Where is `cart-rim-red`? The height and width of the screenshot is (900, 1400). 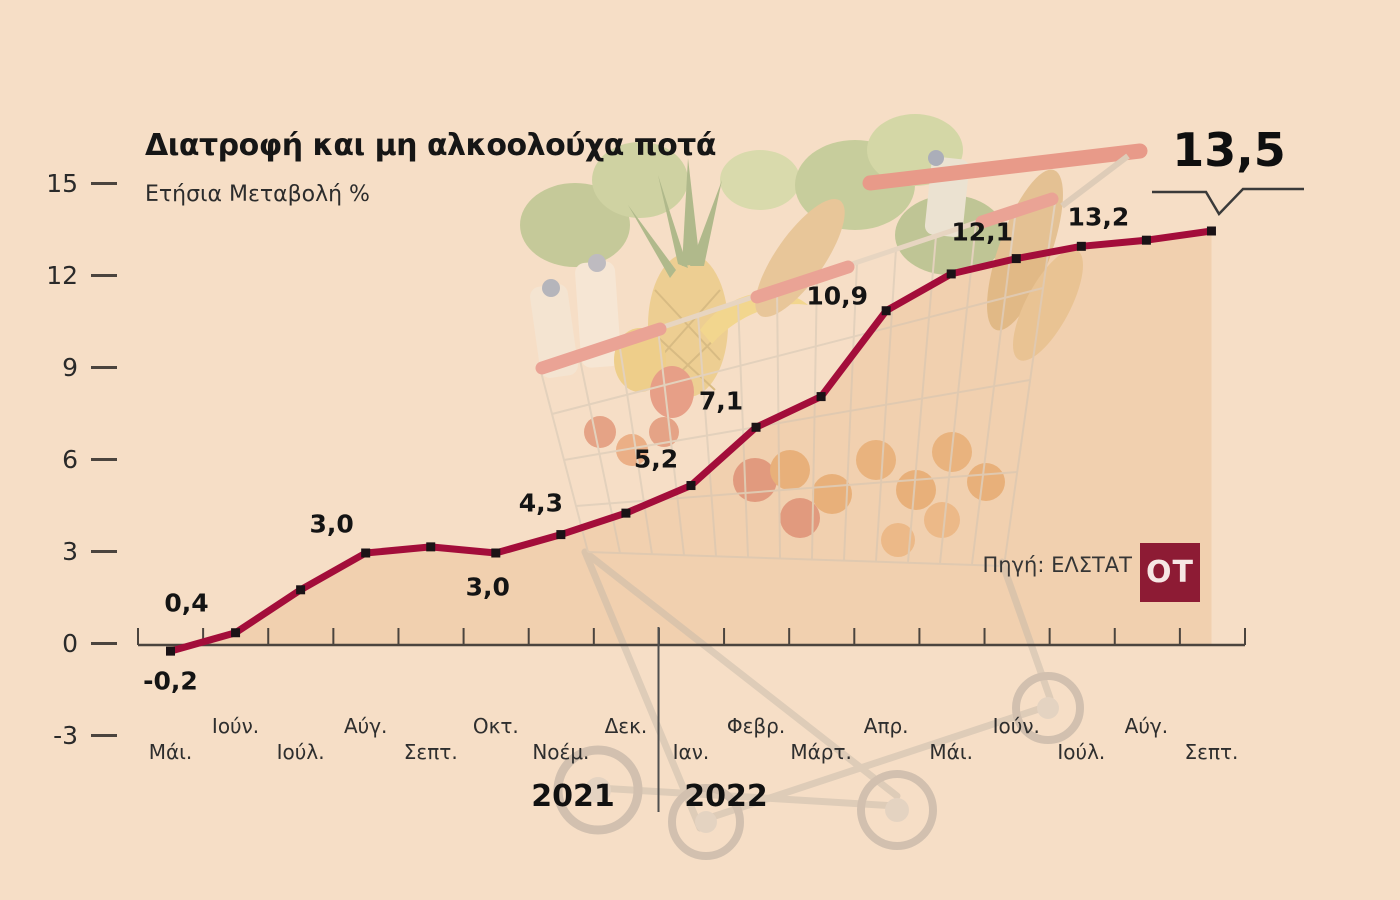 cart-rim-red is located at coordinates (797, 283).